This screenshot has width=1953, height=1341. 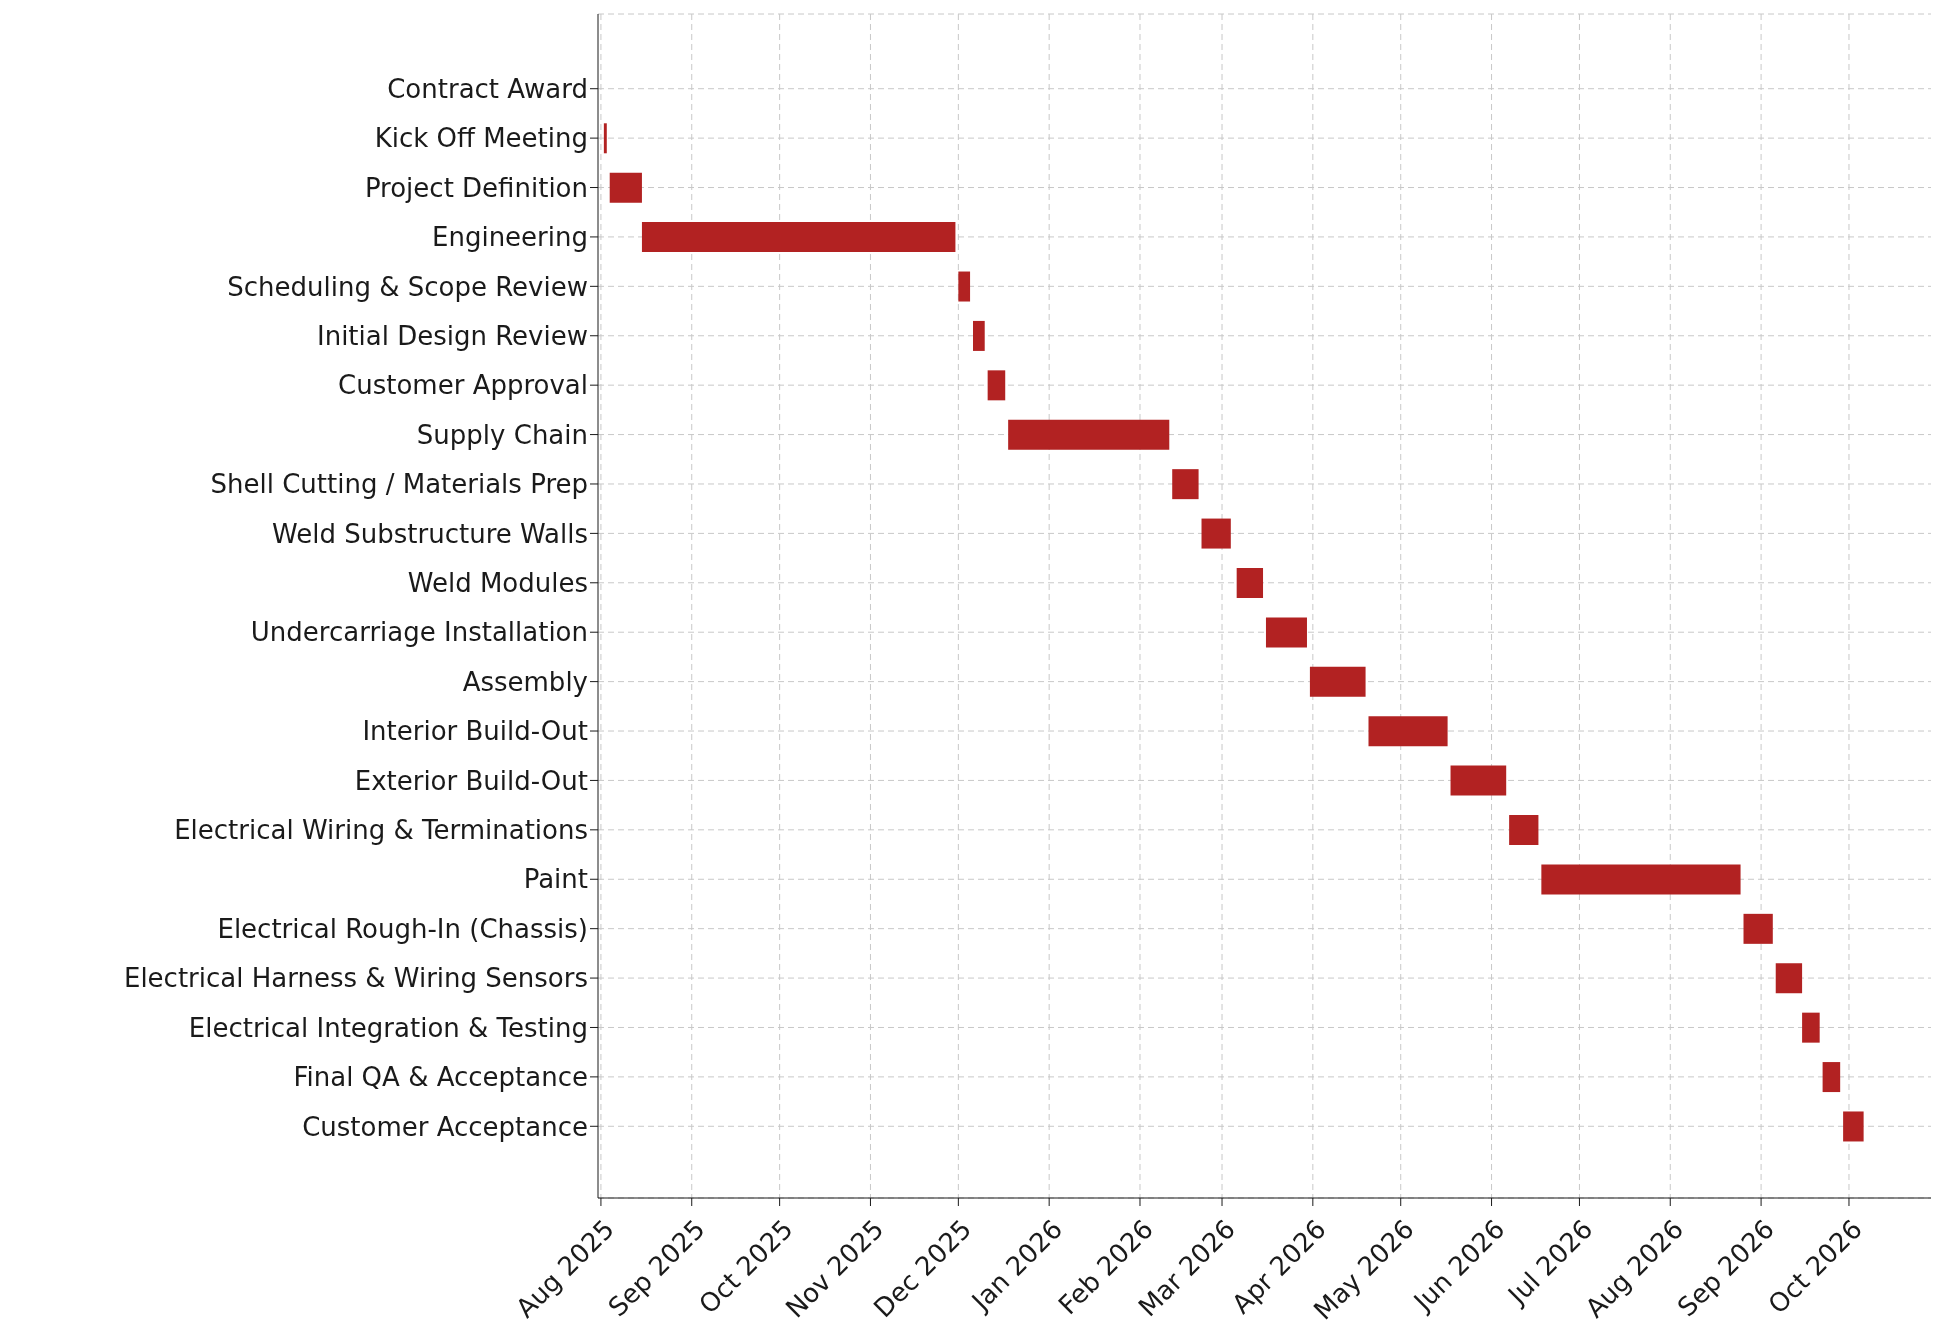 What do you see at coordinates (481, 138) in the screenshot?
I see `y-tick-label: Kick Off Meeting` at bounding box center [481, 138].